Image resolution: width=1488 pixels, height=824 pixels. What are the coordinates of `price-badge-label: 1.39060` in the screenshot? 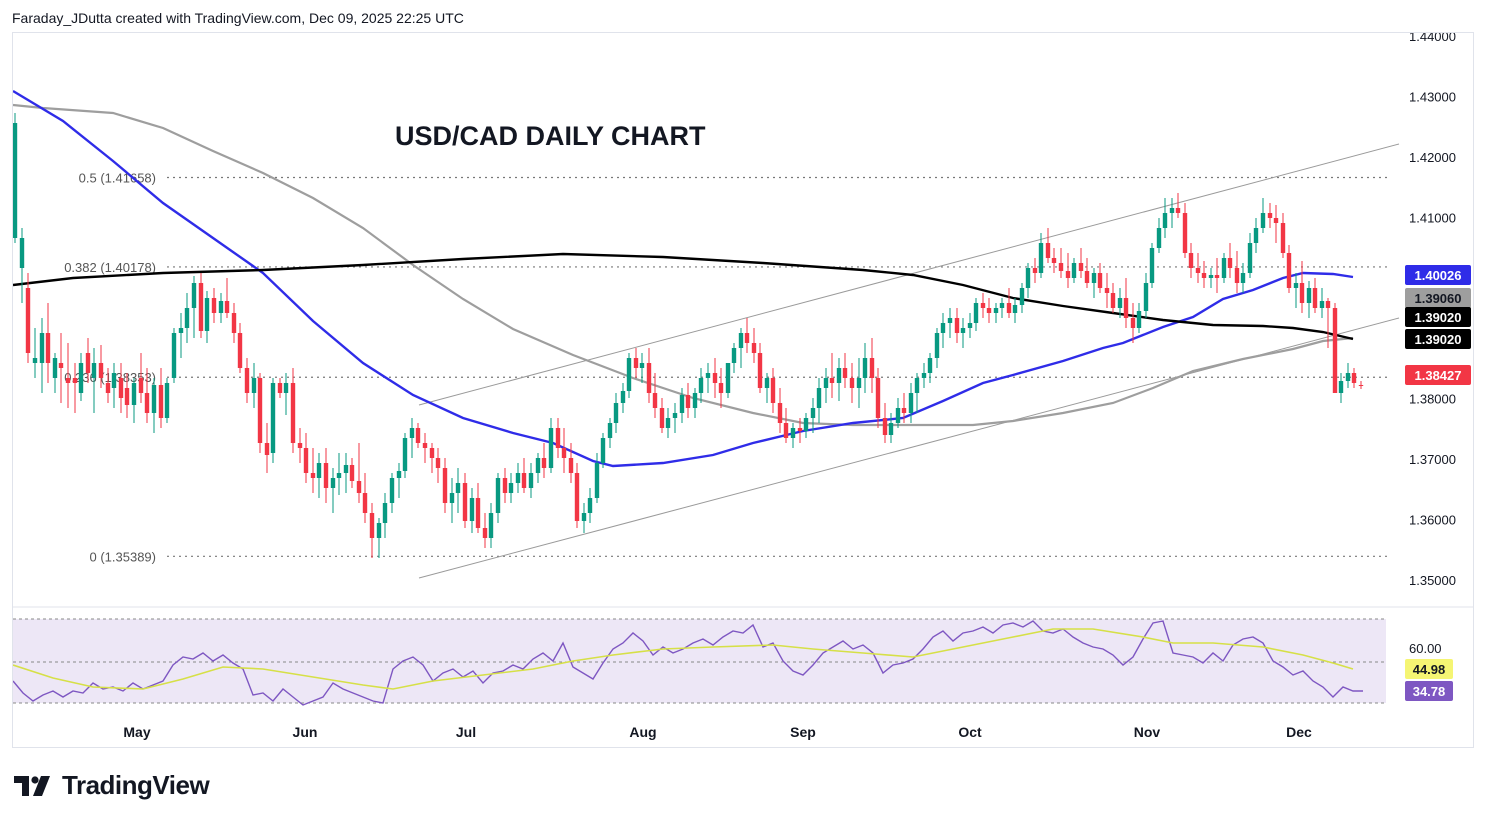 It's located at (1438, 298).